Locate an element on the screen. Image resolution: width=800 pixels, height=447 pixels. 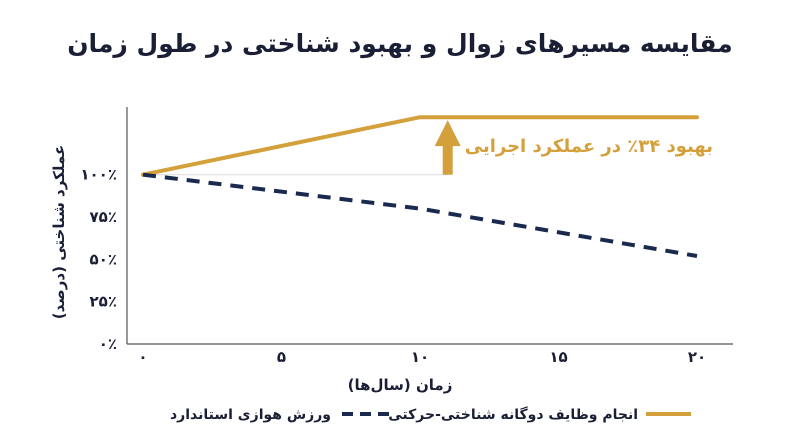
legend-item-aerobic: ورزش هوازی استاندارد is located at coordinates (282, 415).